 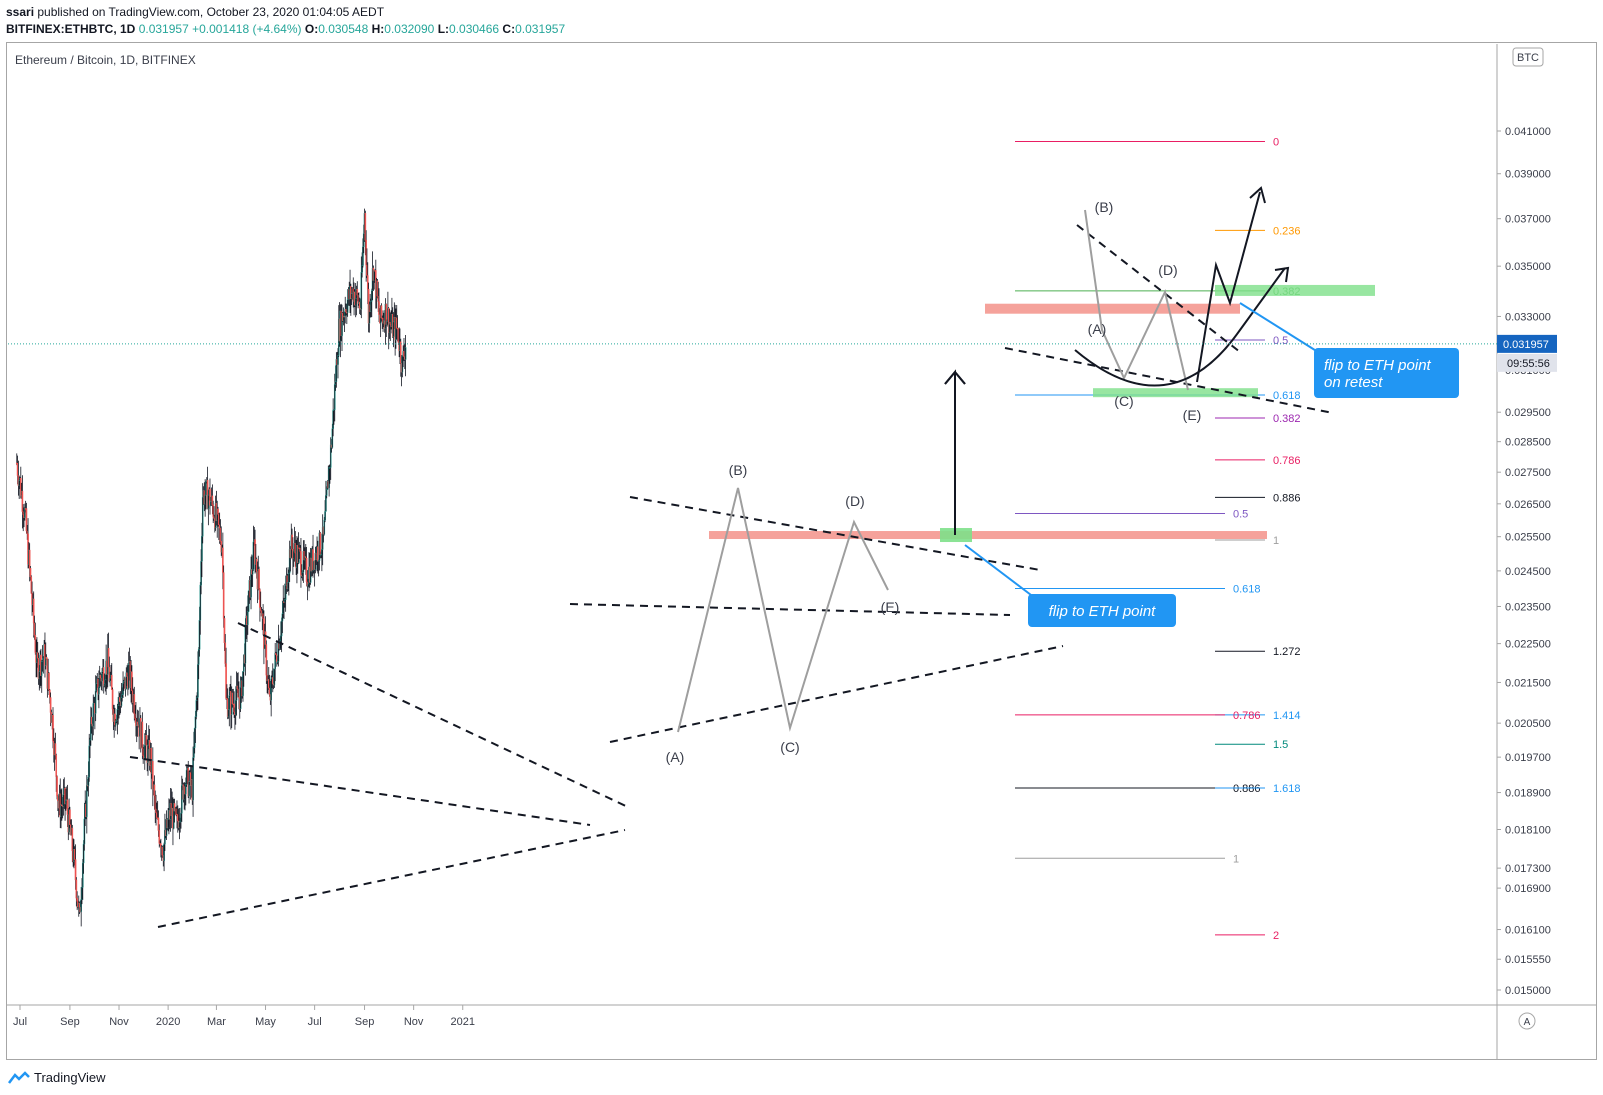 What do you see at coordinates (1528, 869) in the screenshot?
I see `y-tick-label: 0.017300` at bounding box center [1528, 869].